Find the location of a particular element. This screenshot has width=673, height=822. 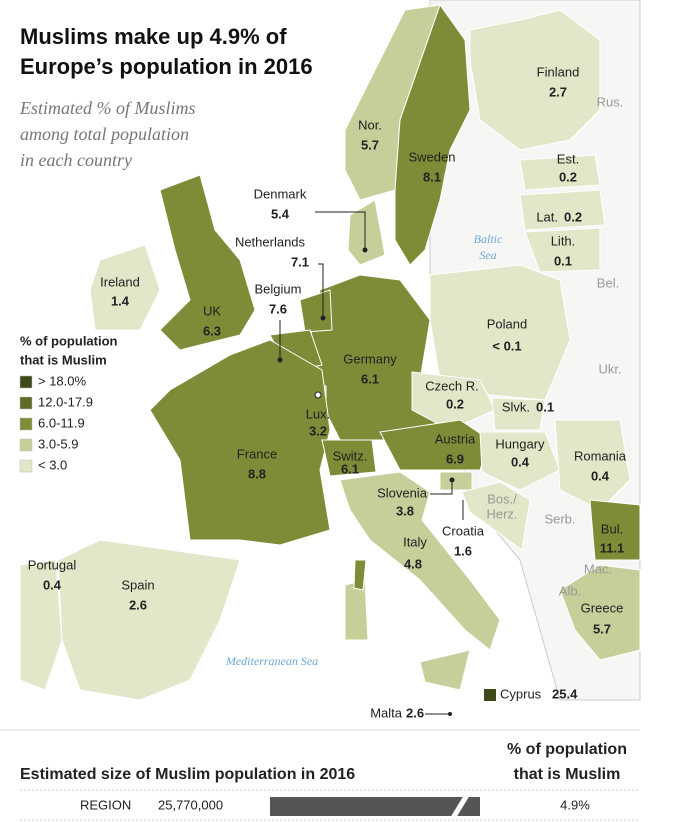

country-value: 5.4 is located at coordinates (280, 213).